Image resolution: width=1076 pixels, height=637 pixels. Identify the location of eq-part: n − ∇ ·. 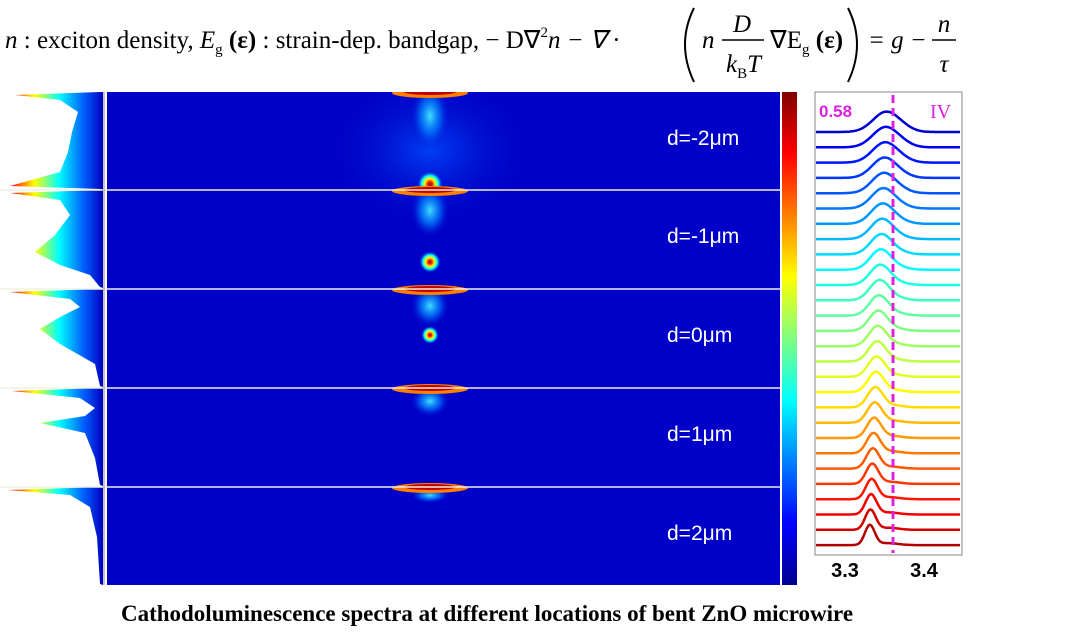
(583, 40).